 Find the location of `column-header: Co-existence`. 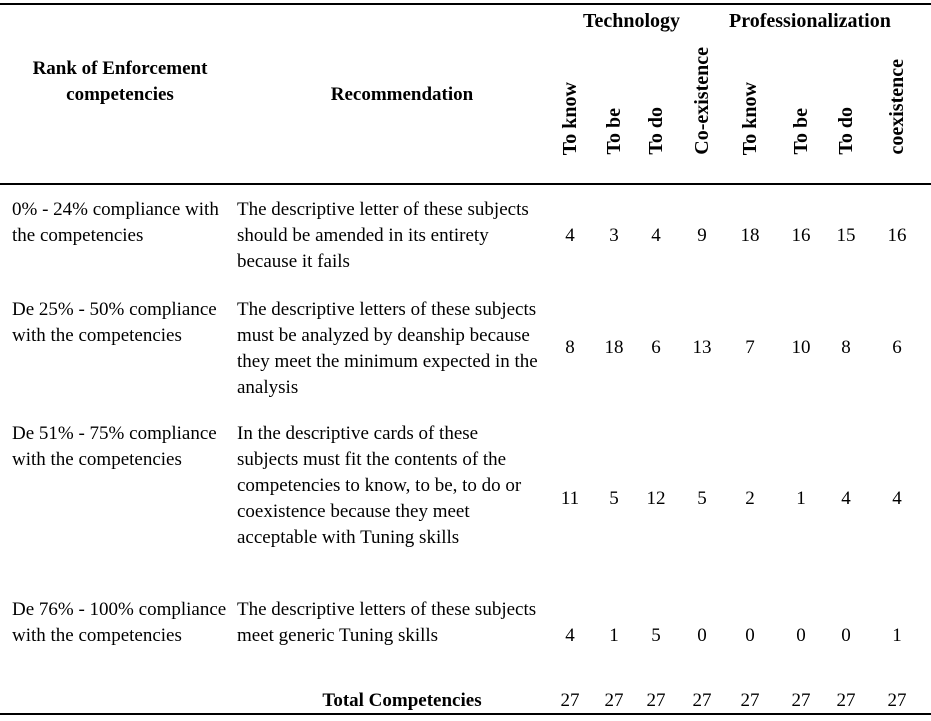

column-header: Co-existence is located at coordinates (702, 101).